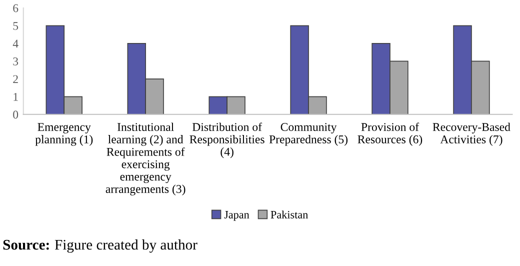 The image size is (520, 266). I want to click on x-tick-label: Emergency planning (1), so click(64, 134).